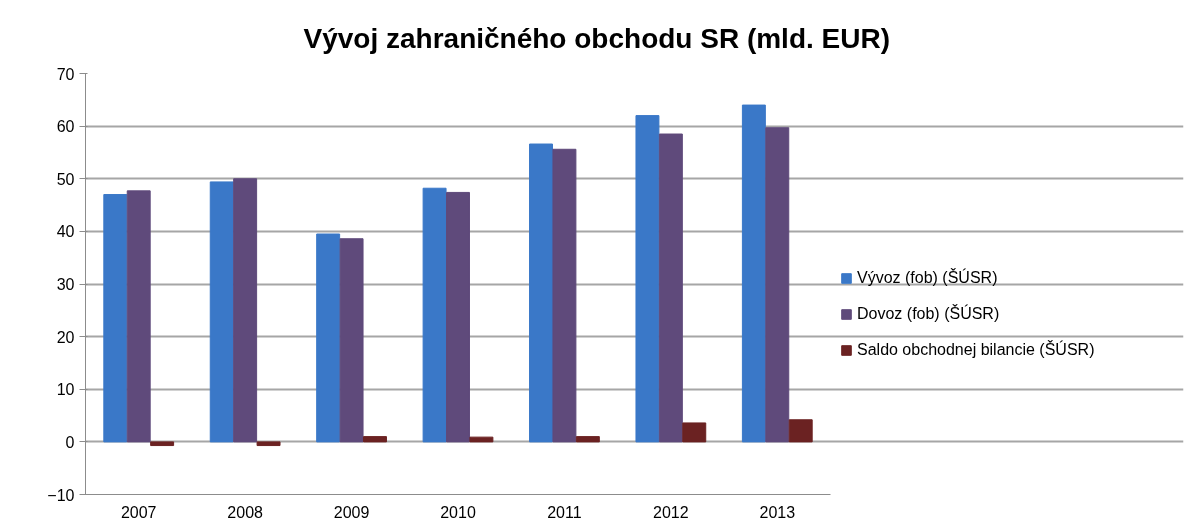  What do you see at coordinates (65, 74) in the screenshot?
I see `y-tick-label: 70` at bounding box center [65, 74].